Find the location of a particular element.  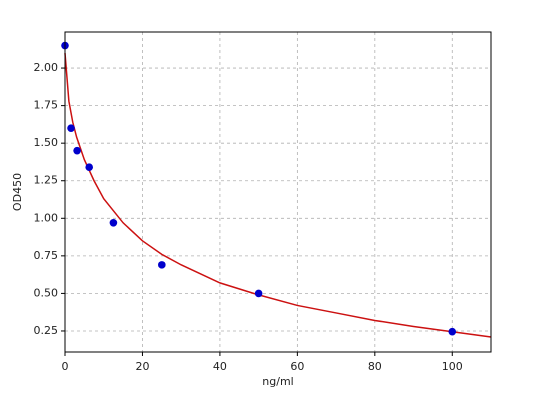

x-tick-label: 40 is located at coordinates (220, 366).